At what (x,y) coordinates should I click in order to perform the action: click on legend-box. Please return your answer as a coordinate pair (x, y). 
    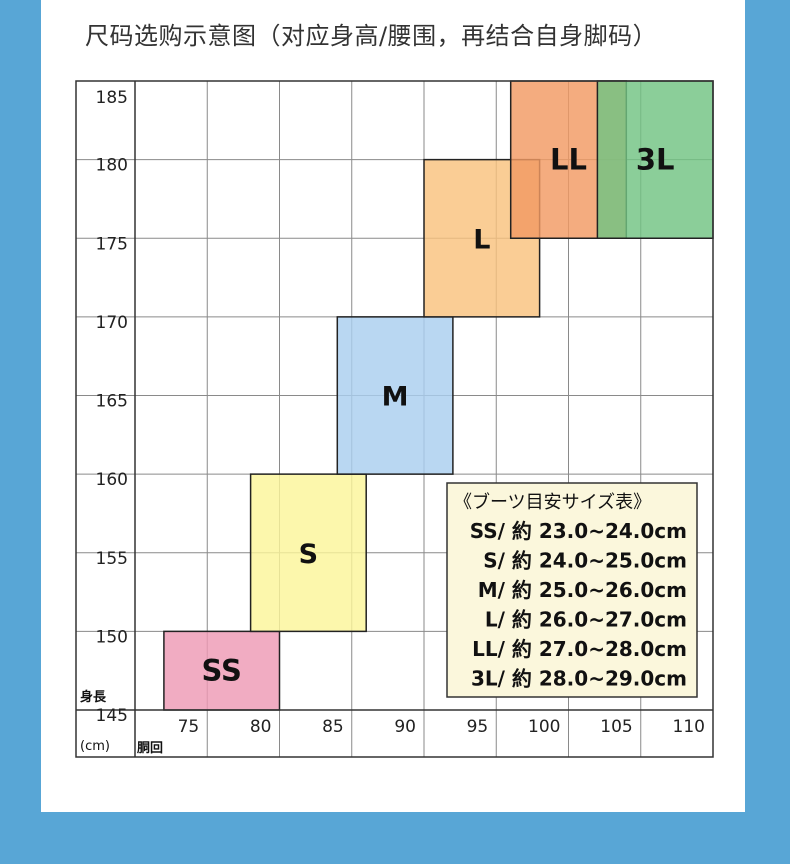
    Looking at the image, I should click on (572, 590).